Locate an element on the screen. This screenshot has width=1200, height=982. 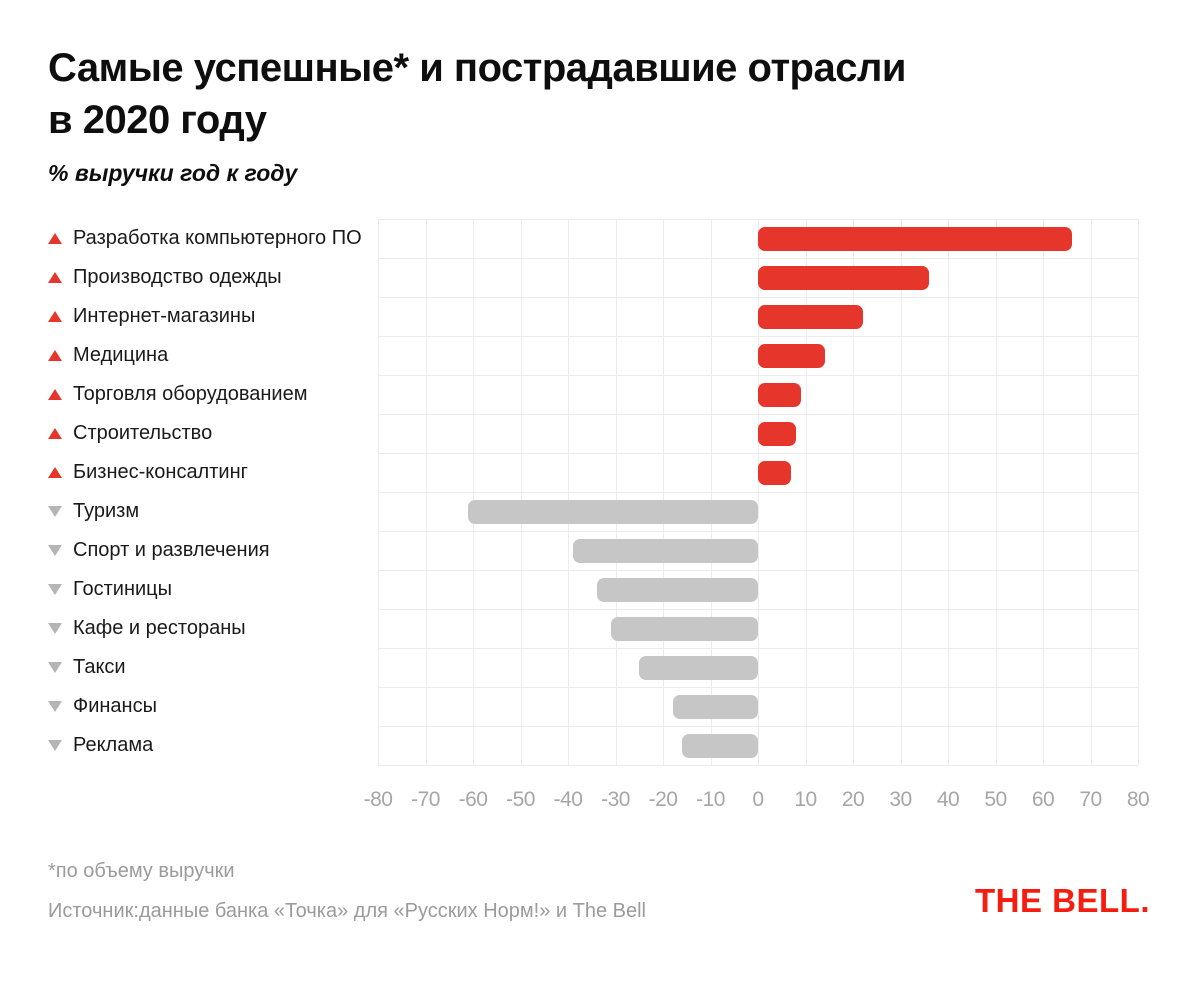
category-label-row: Гостиницы is located at coordinates (110, 589).